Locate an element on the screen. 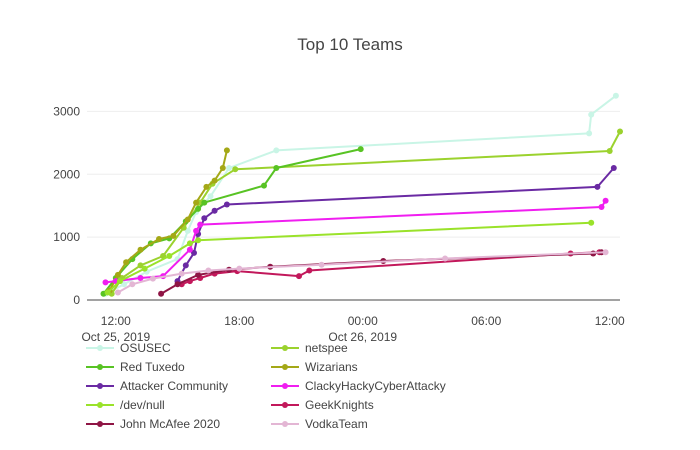  series-line is located at coordinates (356, 242).